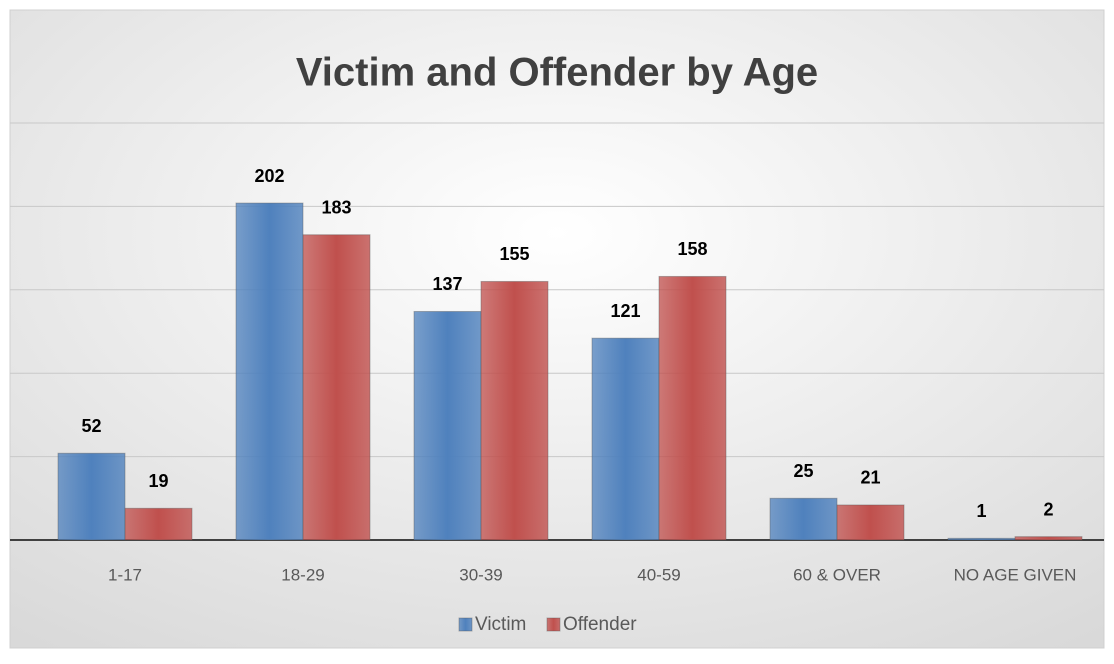 The height and width of the screenshot is (664, 1114). What do you see at coordinates (600, 624) in the screenshot?
I see `legend-label: Offender` at bounding box center [600, 624].